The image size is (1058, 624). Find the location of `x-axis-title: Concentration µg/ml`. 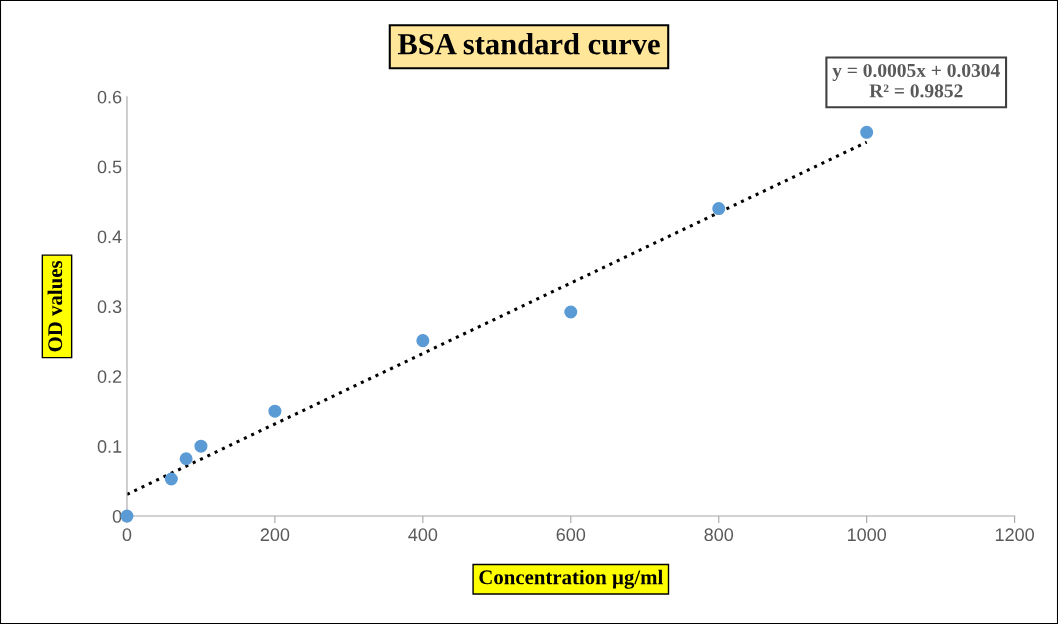

x-axis-title: Concentration µg/ml is located at coordinates (571, 579).